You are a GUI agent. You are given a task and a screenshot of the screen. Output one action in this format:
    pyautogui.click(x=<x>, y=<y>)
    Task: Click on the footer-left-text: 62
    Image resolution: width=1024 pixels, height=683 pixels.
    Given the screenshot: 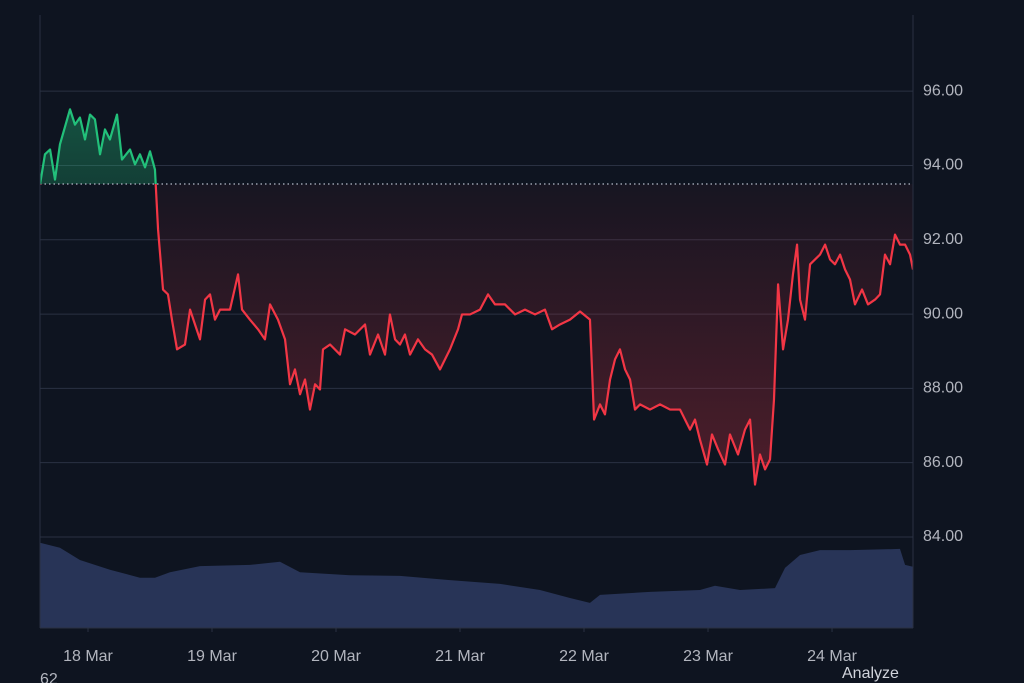 What is the action you would take?
    pyautogui.click(x=49, y=677)
    